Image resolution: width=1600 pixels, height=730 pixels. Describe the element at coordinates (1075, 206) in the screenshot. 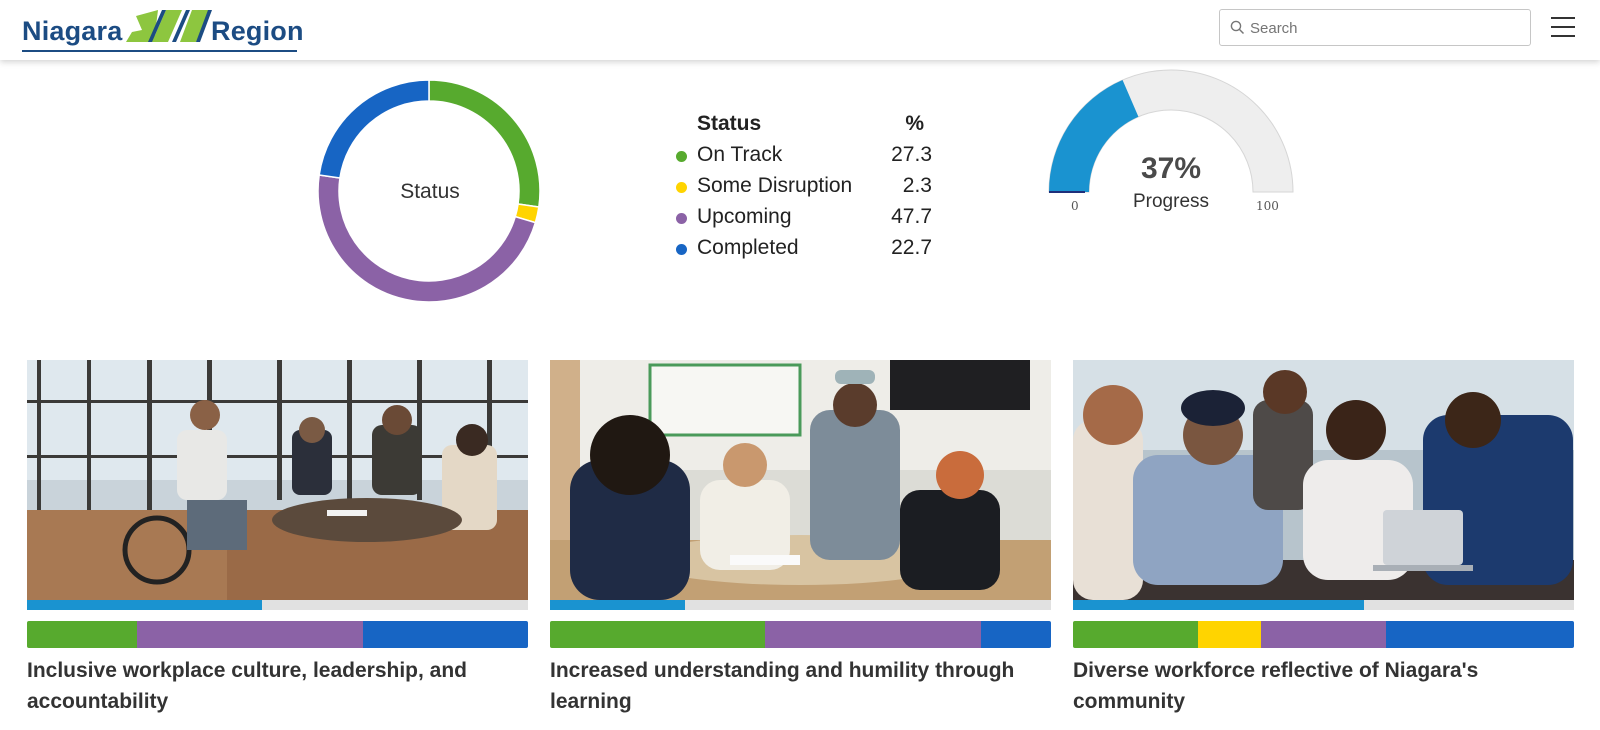

I see `gauge-min-label: 0` at that location.